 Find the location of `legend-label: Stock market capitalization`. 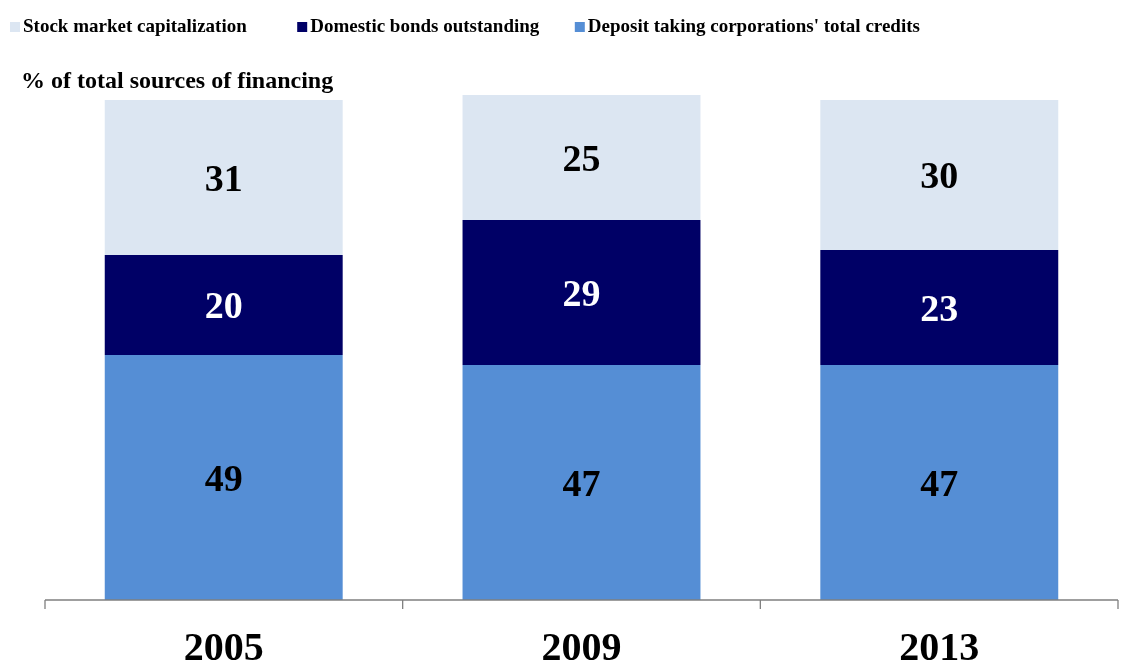

legend-label: Stock market capitalization is located at coordinates (135, 25).